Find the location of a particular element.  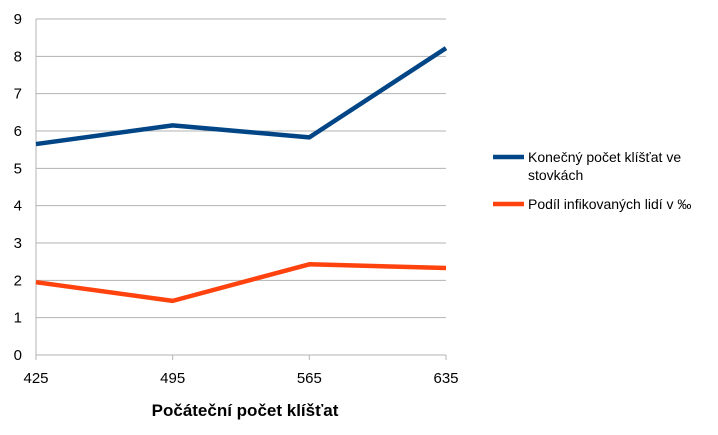

y-tick-label: 6 is located at coordinates (18, 131).